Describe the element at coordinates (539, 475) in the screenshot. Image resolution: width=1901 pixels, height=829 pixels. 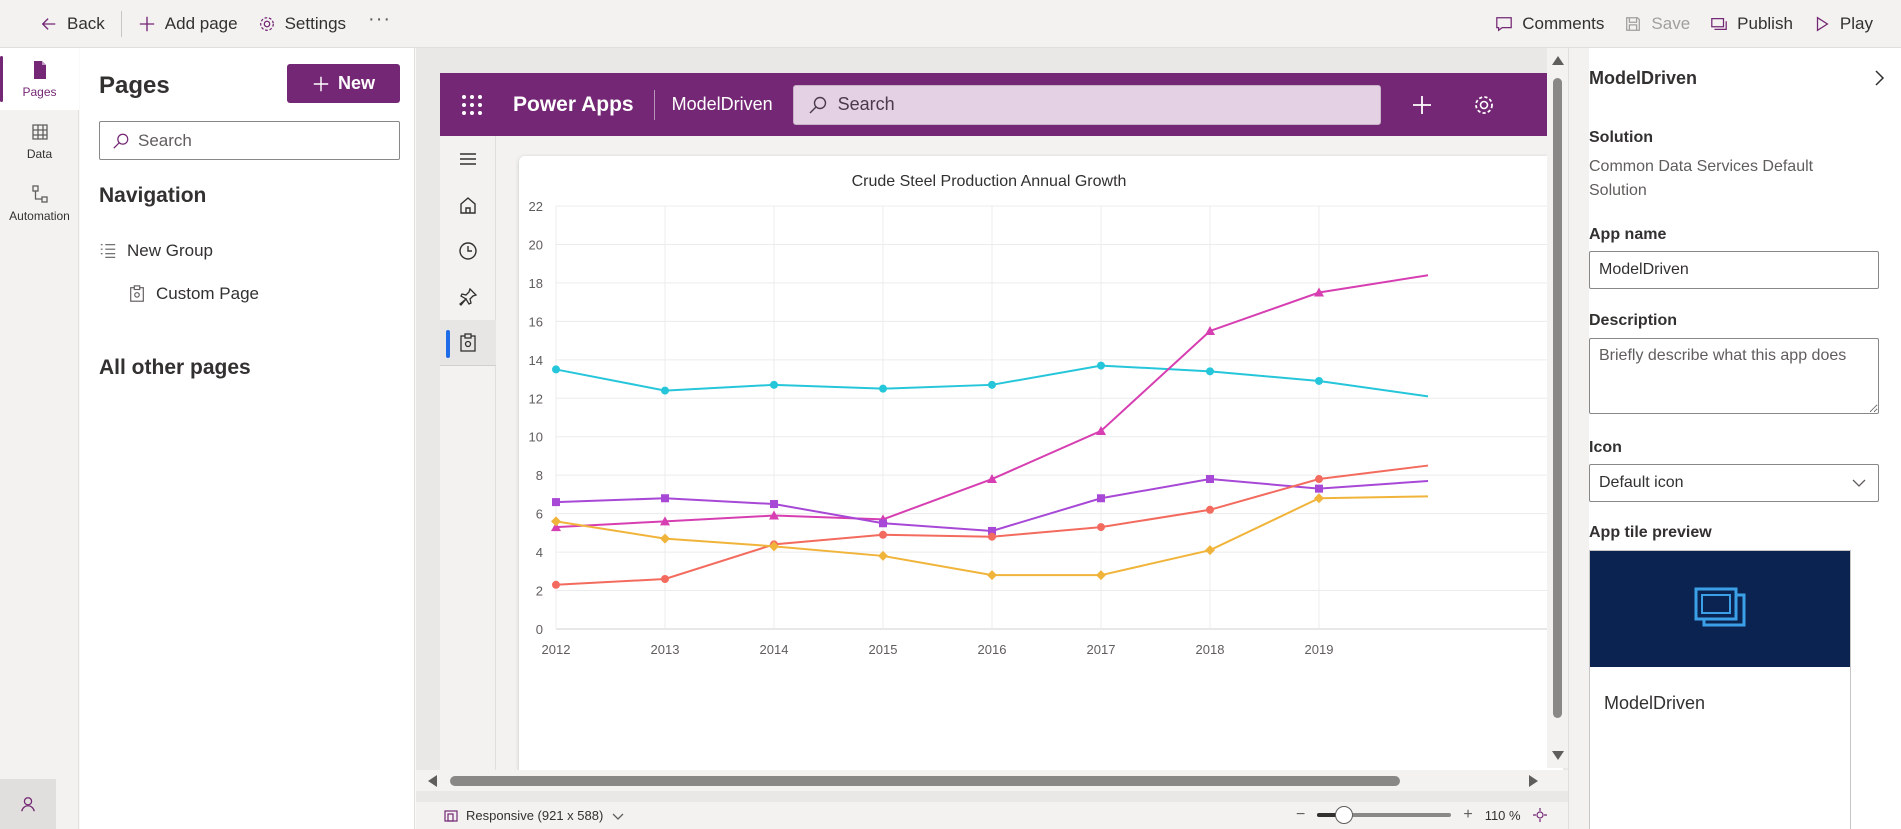
I see `y-tick-label: 8` at that location.